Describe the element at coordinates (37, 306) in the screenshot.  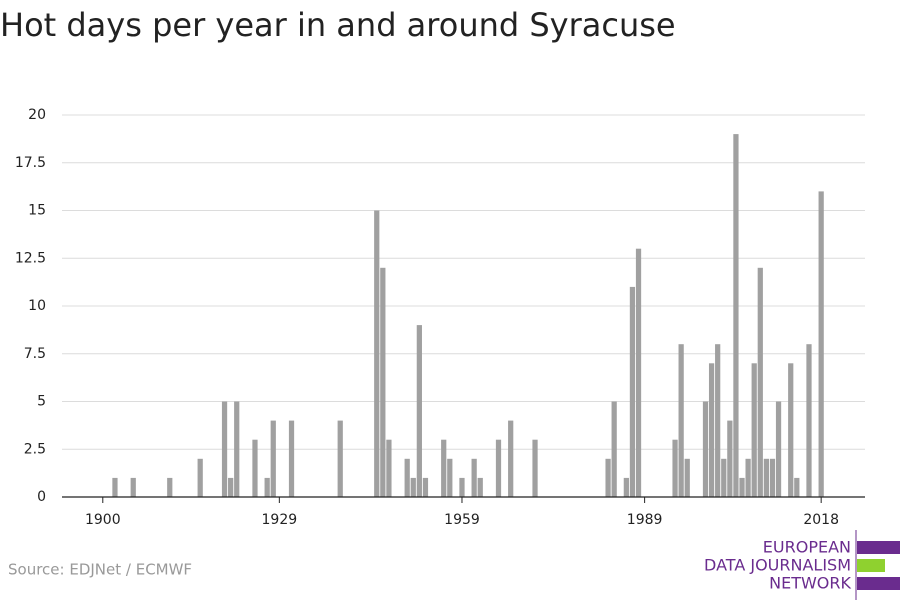
I see `y-tick-label: 10` at that location.